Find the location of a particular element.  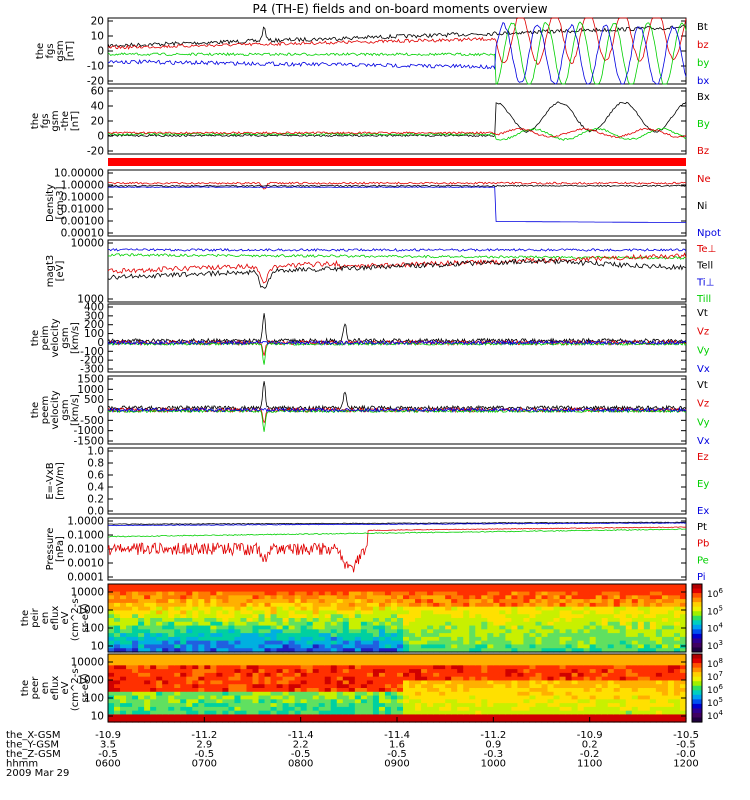

spectrogram-ion_spec is located at coordinates (397, 618).